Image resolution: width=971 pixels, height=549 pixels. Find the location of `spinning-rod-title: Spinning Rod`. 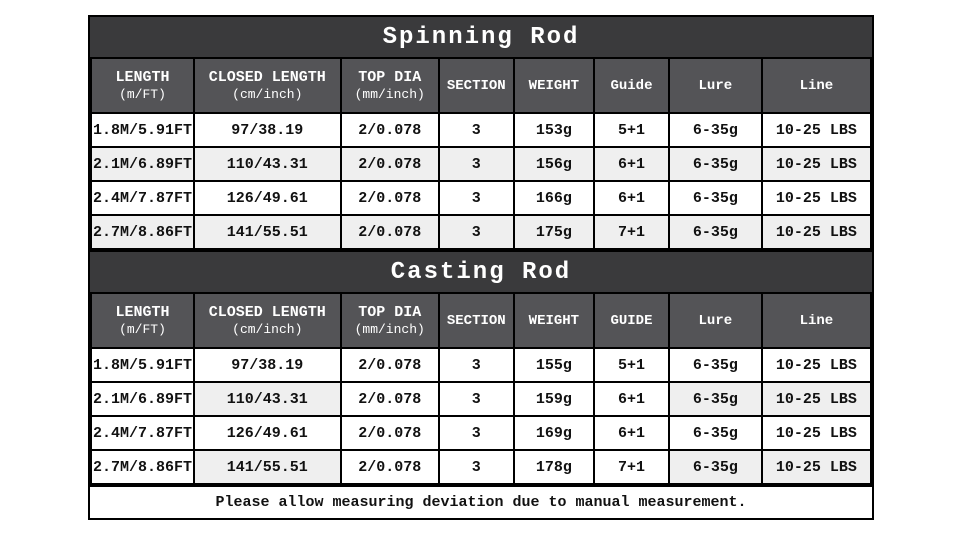

spinning-rod-title: Spinning Rod is located at coordinates (481, 37).